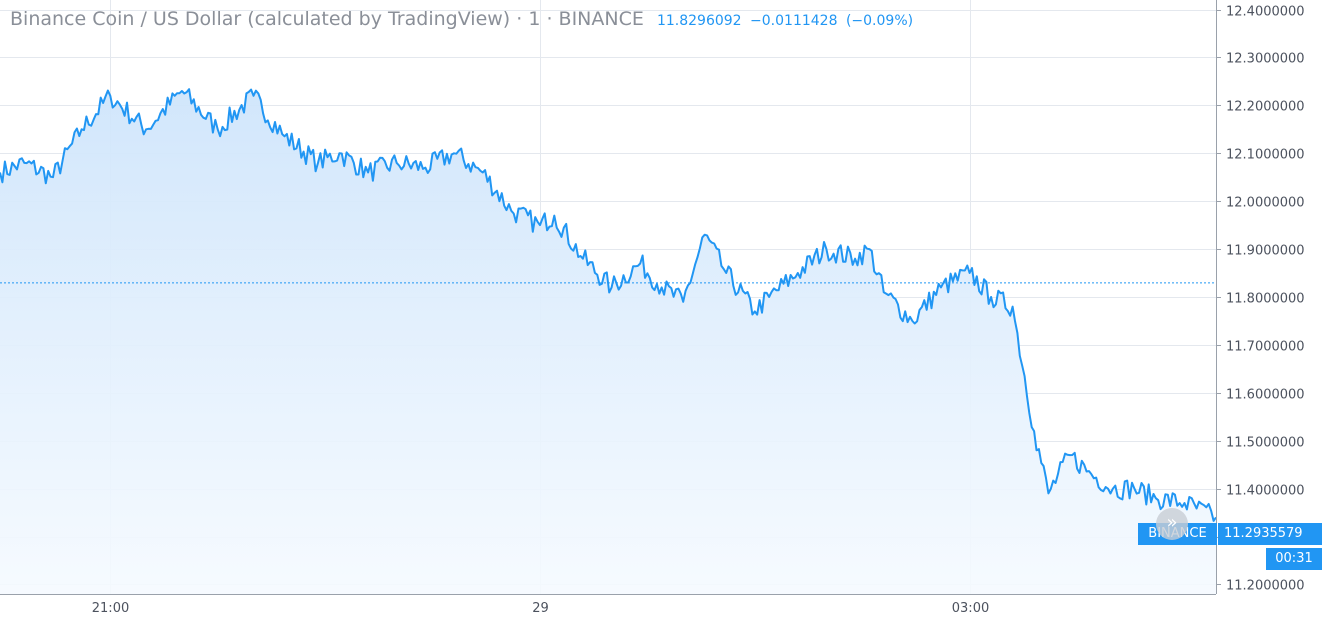  I want to click on price-tick-label: 12.3000000, so click(1265, 59).